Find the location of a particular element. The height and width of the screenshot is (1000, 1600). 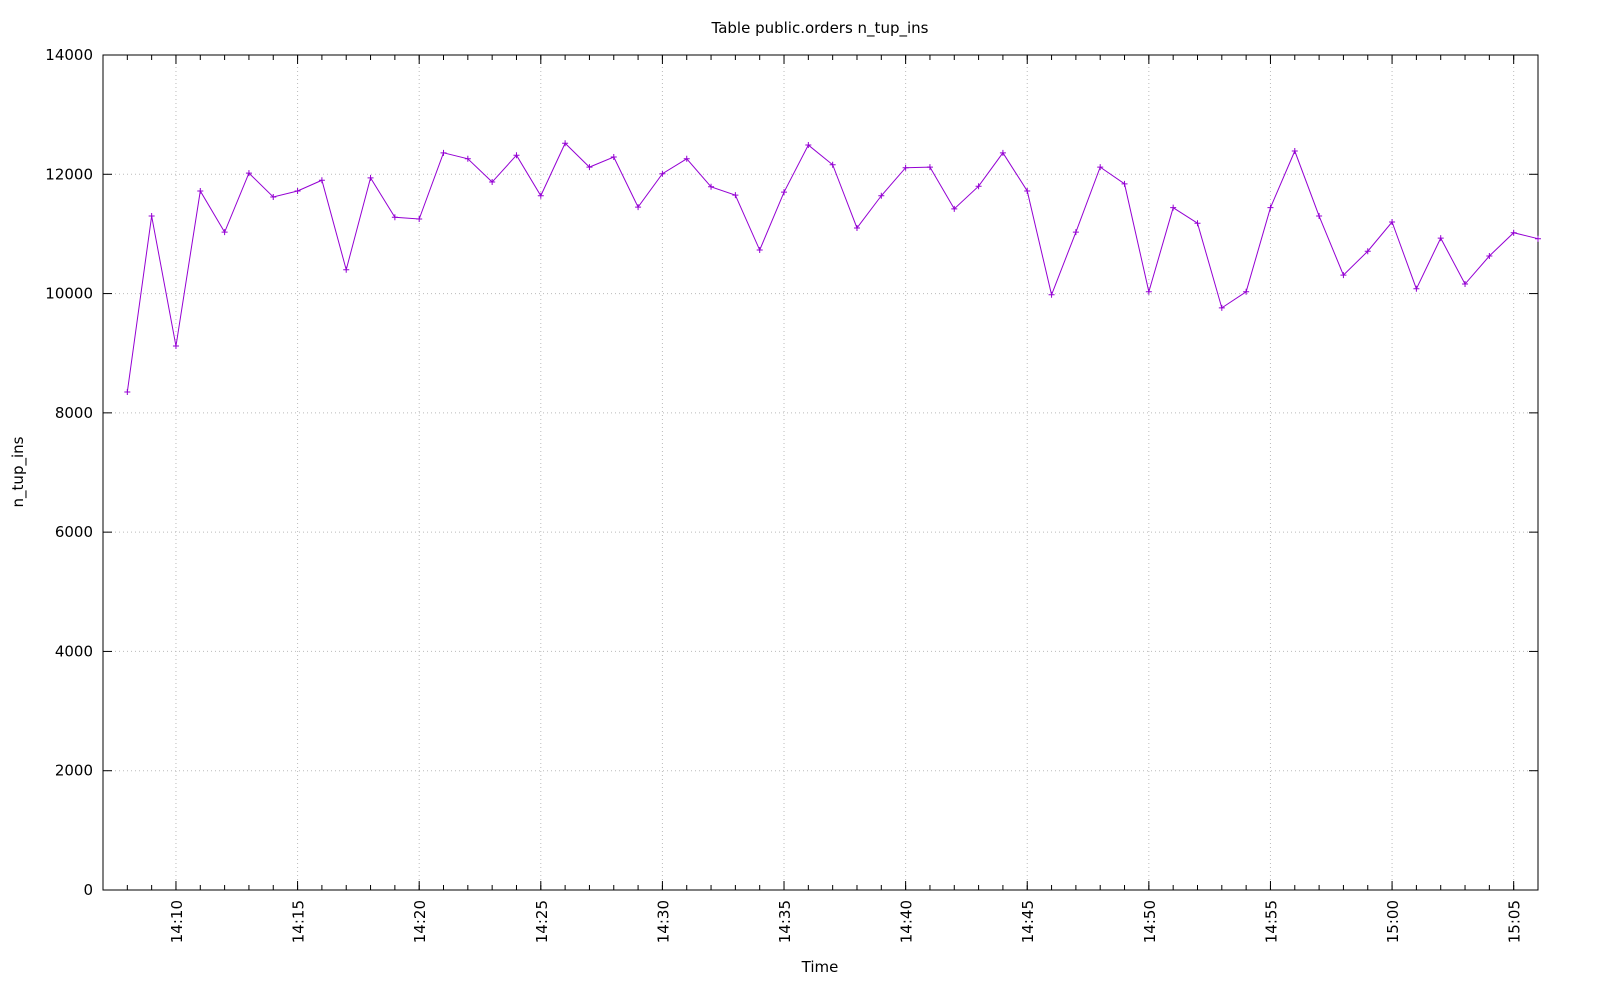

x-axis-label: Time is located at coordinates (820, 967).